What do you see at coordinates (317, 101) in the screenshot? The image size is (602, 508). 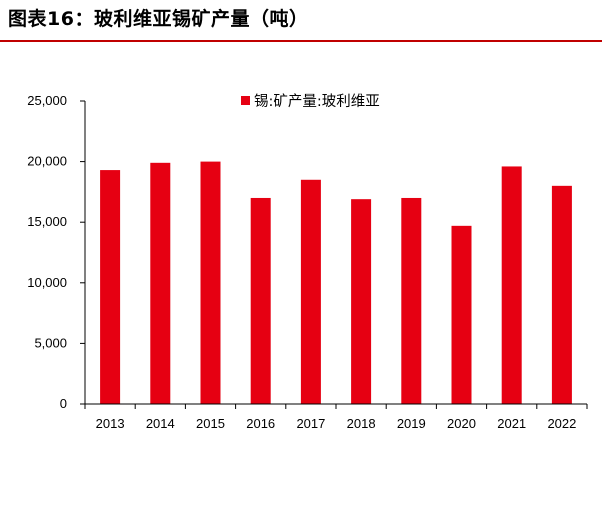 I see `legend-label: 锡:矿产量:玻利维亚` at bounding box center [317, 101].